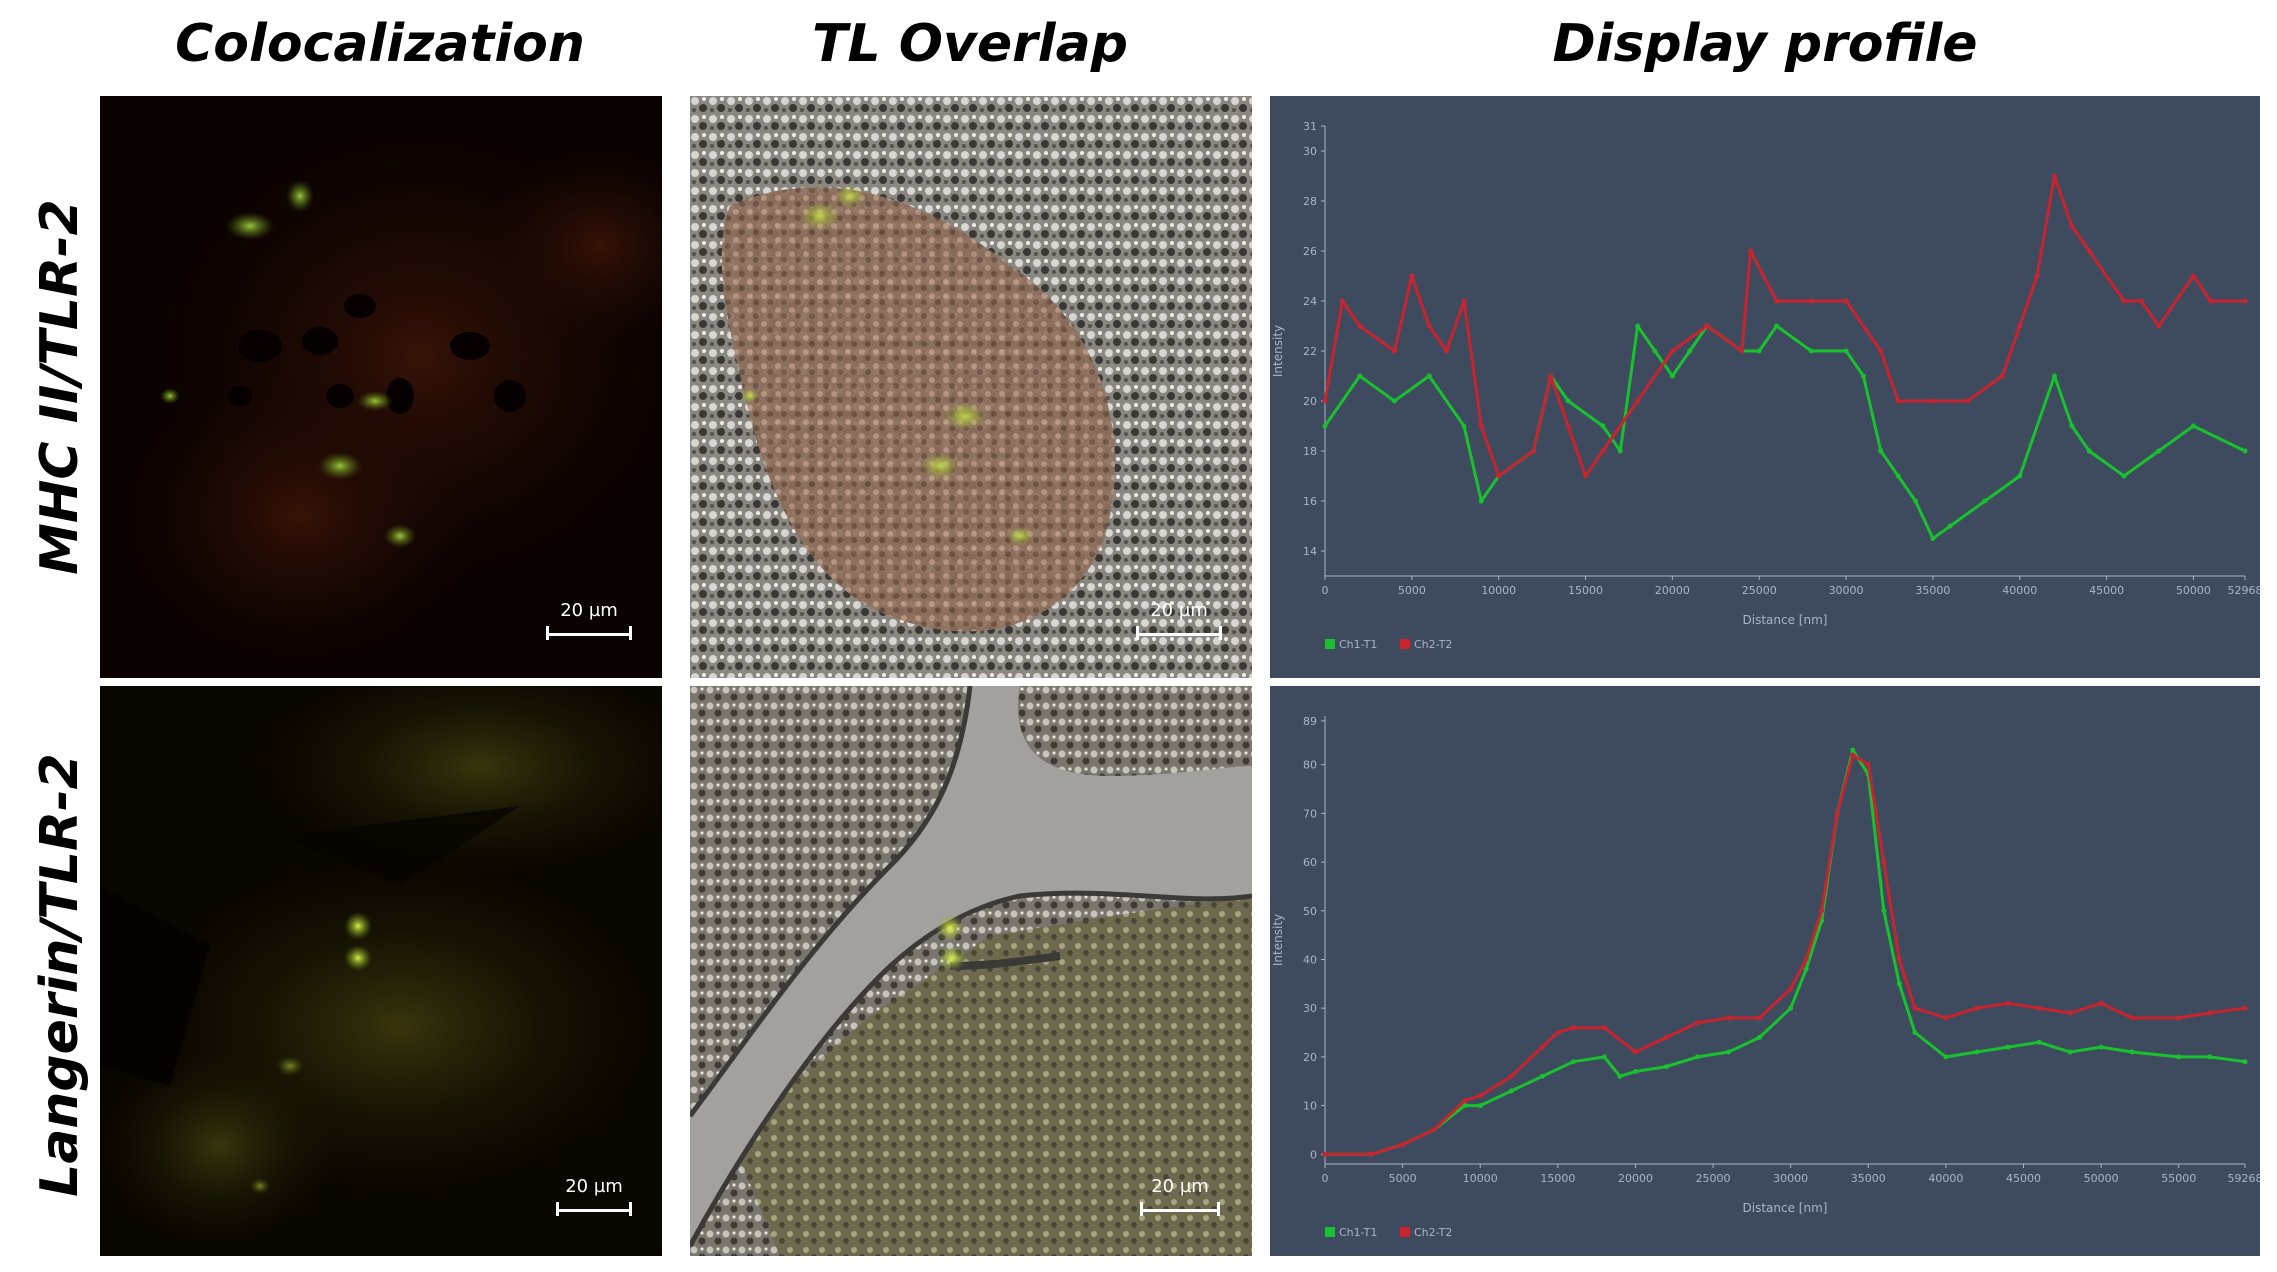 This screenshot has height=1272, width=2277. I want to click on column-title-display-profile: Display profile, so click(1765, 44).